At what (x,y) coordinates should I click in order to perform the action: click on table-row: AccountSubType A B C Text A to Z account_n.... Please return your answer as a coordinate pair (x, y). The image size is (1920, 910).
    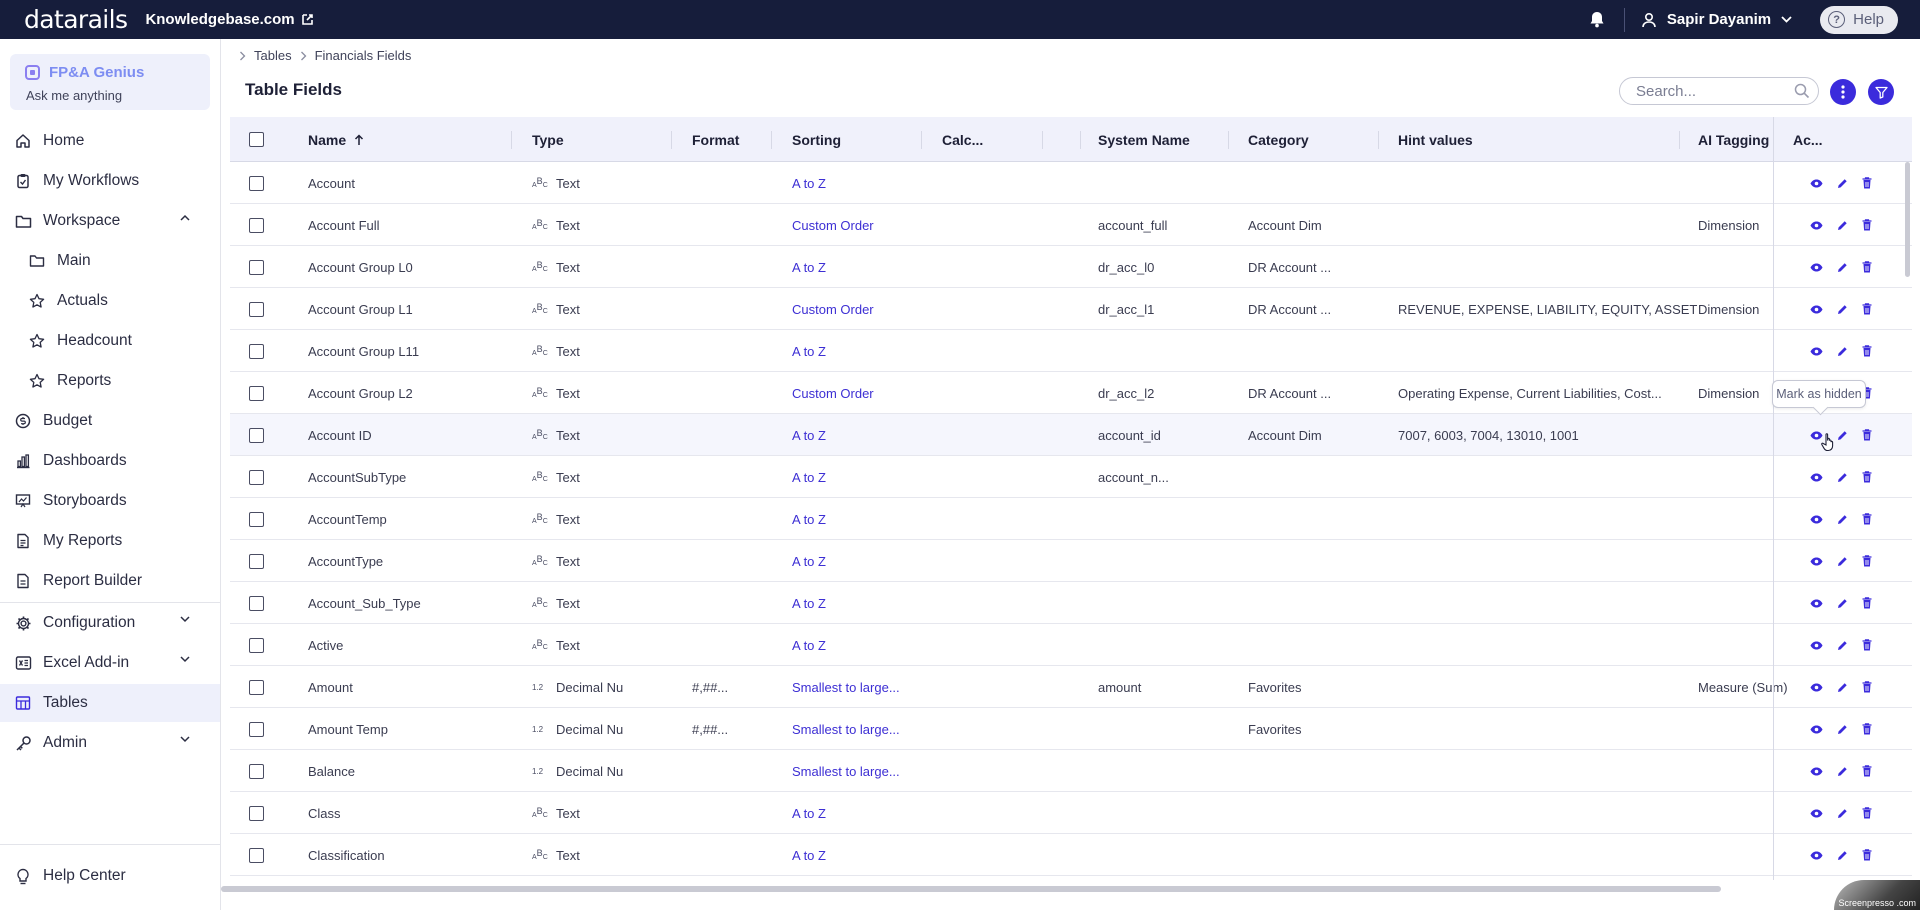
    Looking at the image, I should click on (1071, 477).